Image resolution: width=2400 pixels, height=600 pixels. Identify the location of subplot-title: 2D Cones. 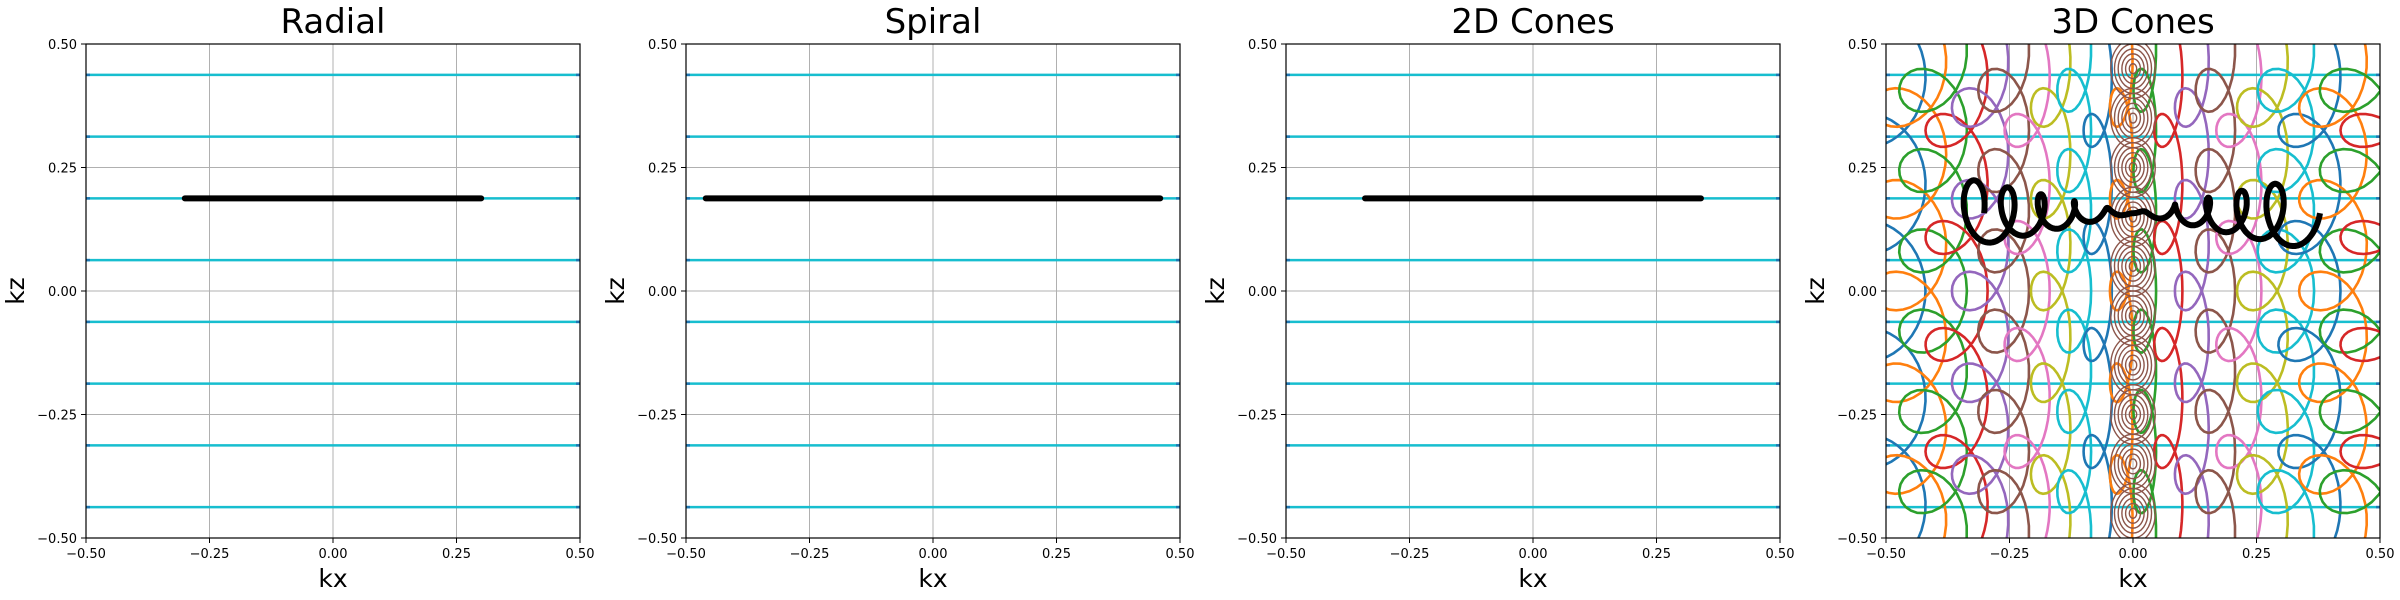
(1532, 22).